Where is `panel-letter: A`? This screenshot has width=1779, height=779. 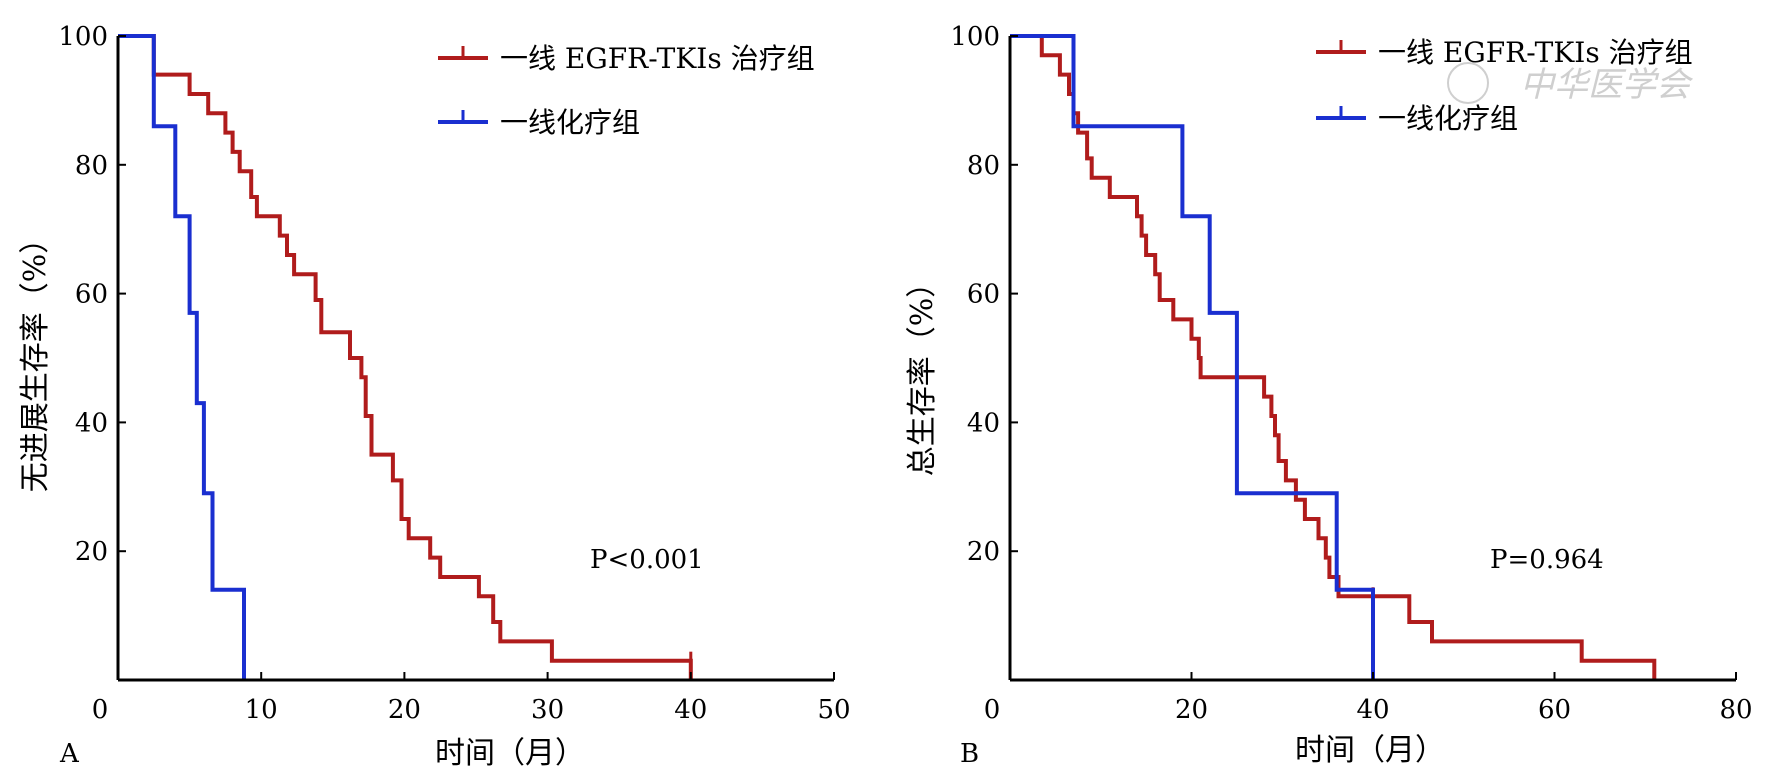
panel-letter: A is located at coordinates (69, 754).